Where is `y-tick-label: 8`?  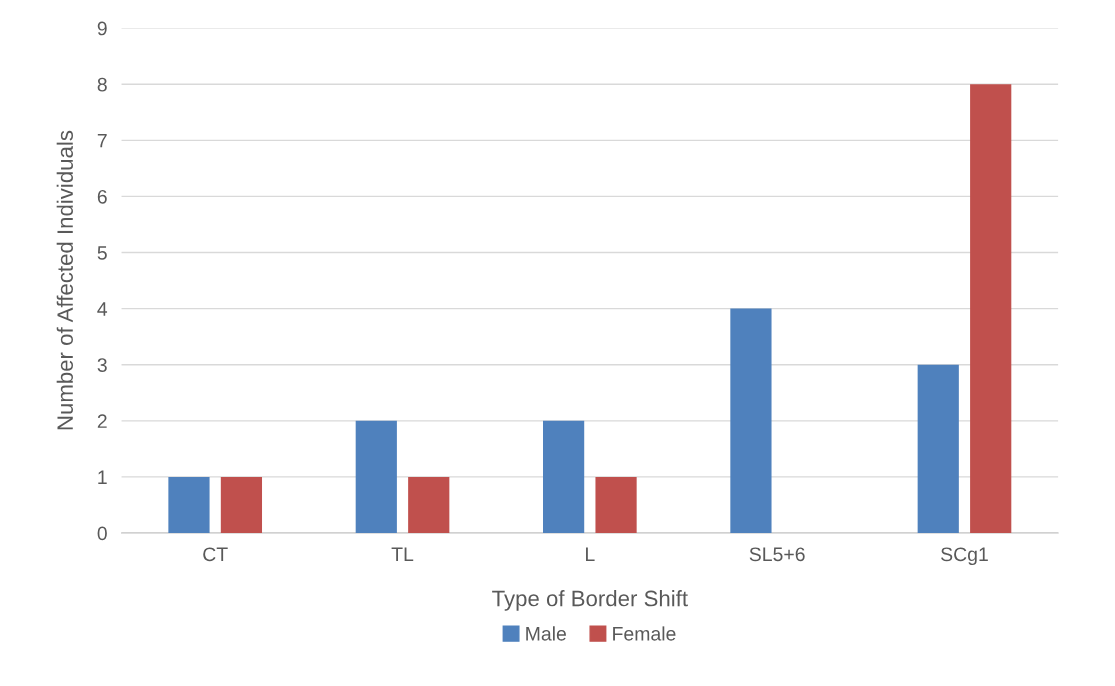
y-tick-label: 8 is located at coordinates (102, 84).